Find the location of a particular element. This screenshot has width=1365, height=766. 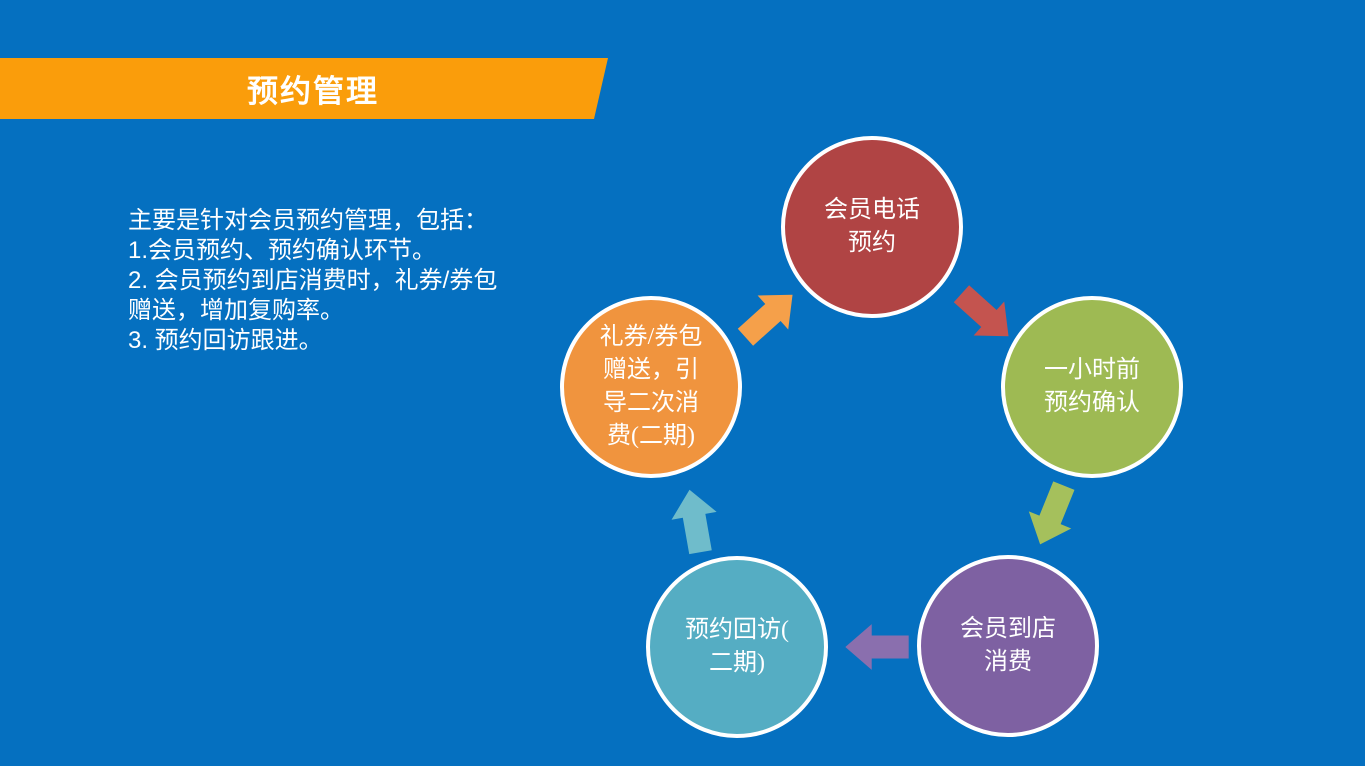

cycle-step-one-hour-before-confirmation: 一小时前 预约确认 is located at coordinates (1092, 387).